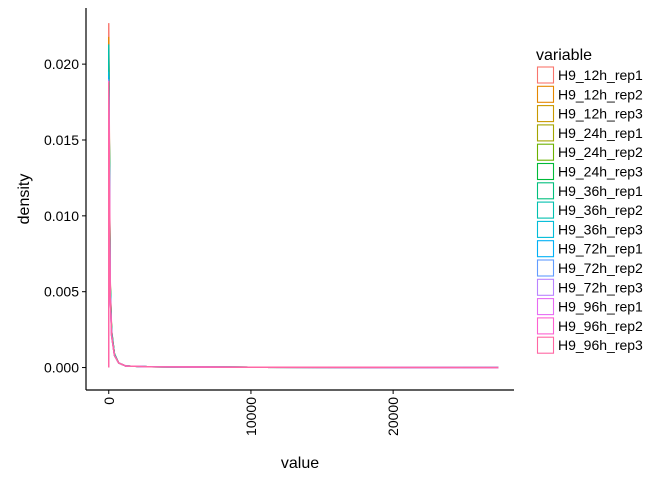 This screenshot has width=672, height=480. I want to click on x-tick-label: 0, so click(109, 401).